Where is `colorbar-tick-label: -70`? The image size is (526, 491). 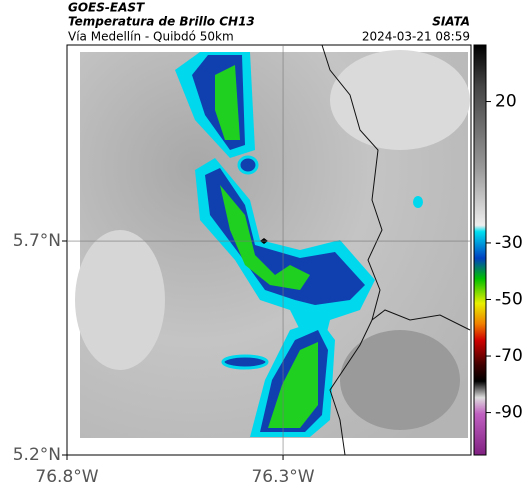 colorbar-tick-label: -70 is located at coordinates (509, 356).